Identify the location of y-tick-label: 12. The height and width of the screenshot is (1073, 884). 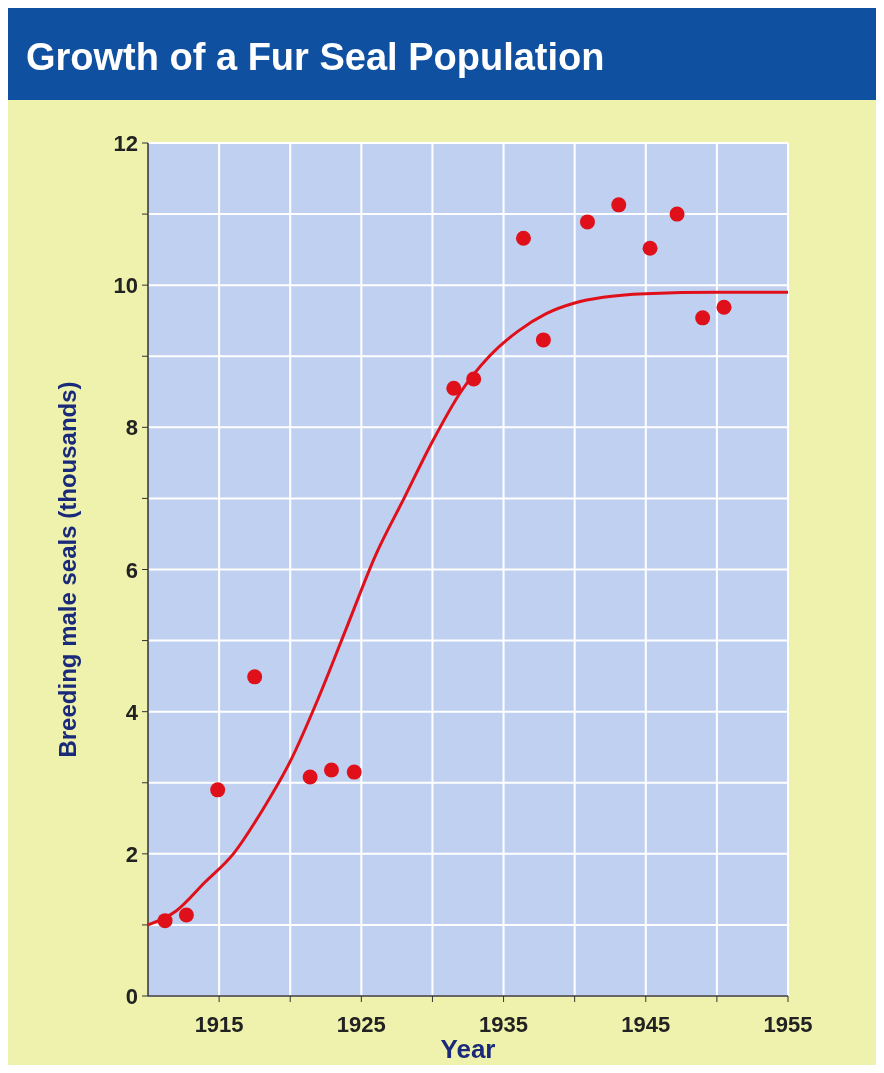
(125, 143).